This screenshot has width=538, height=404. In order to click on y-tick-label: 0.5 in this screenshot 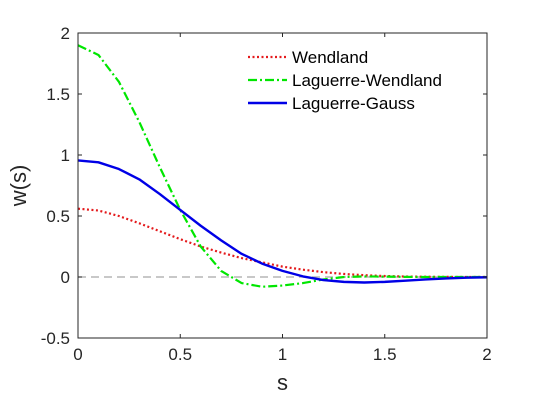, I will do `click(58, 216)`.